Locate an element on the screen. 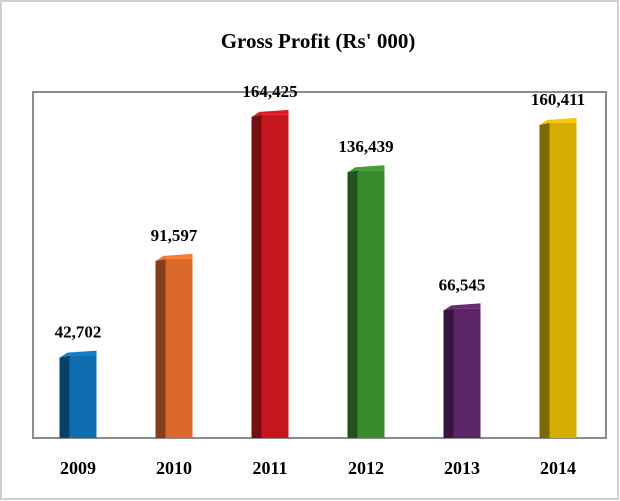 Image resolution: width=620 pixels, height=501 pixels. data-label: 91,597 is located at coordinates (174, 235).